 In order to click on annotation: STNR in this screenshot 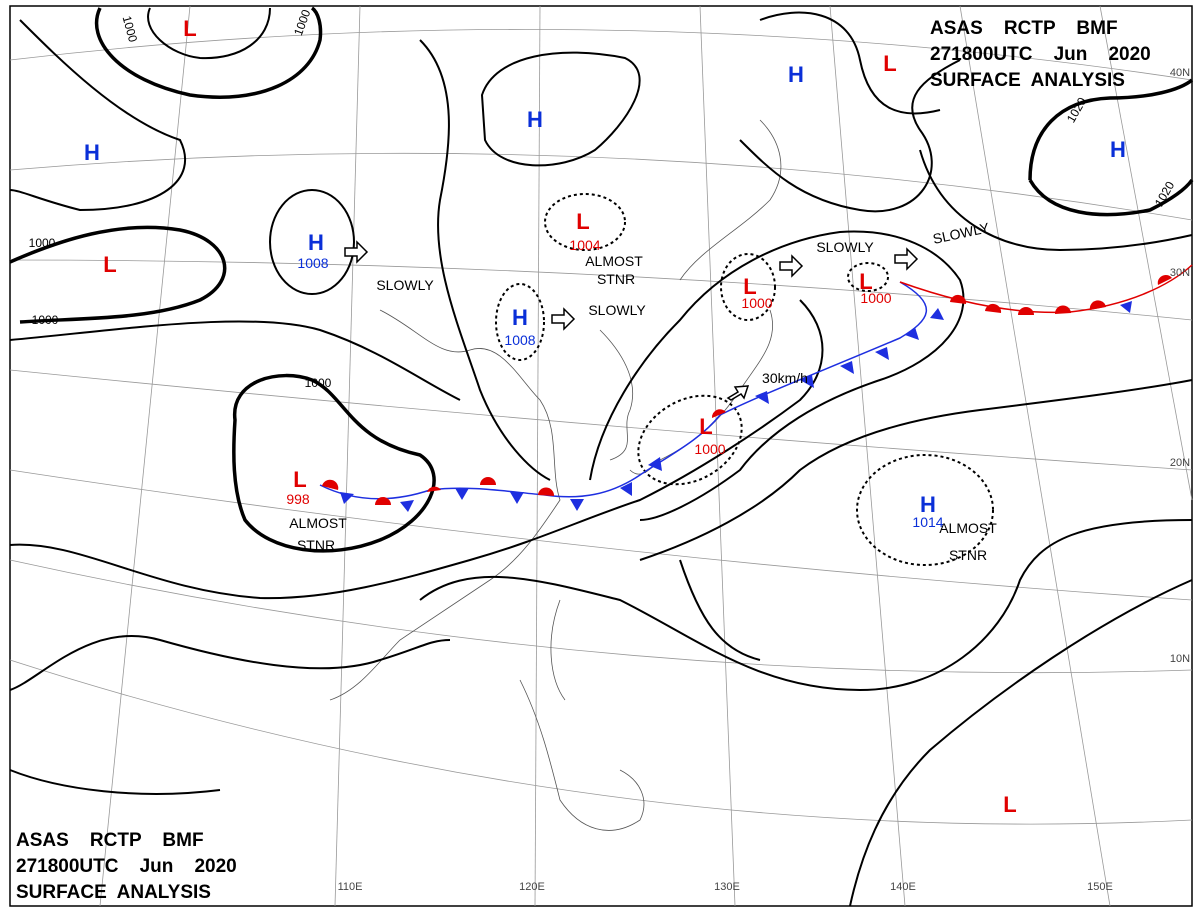, I will do `click(616, 279)`.